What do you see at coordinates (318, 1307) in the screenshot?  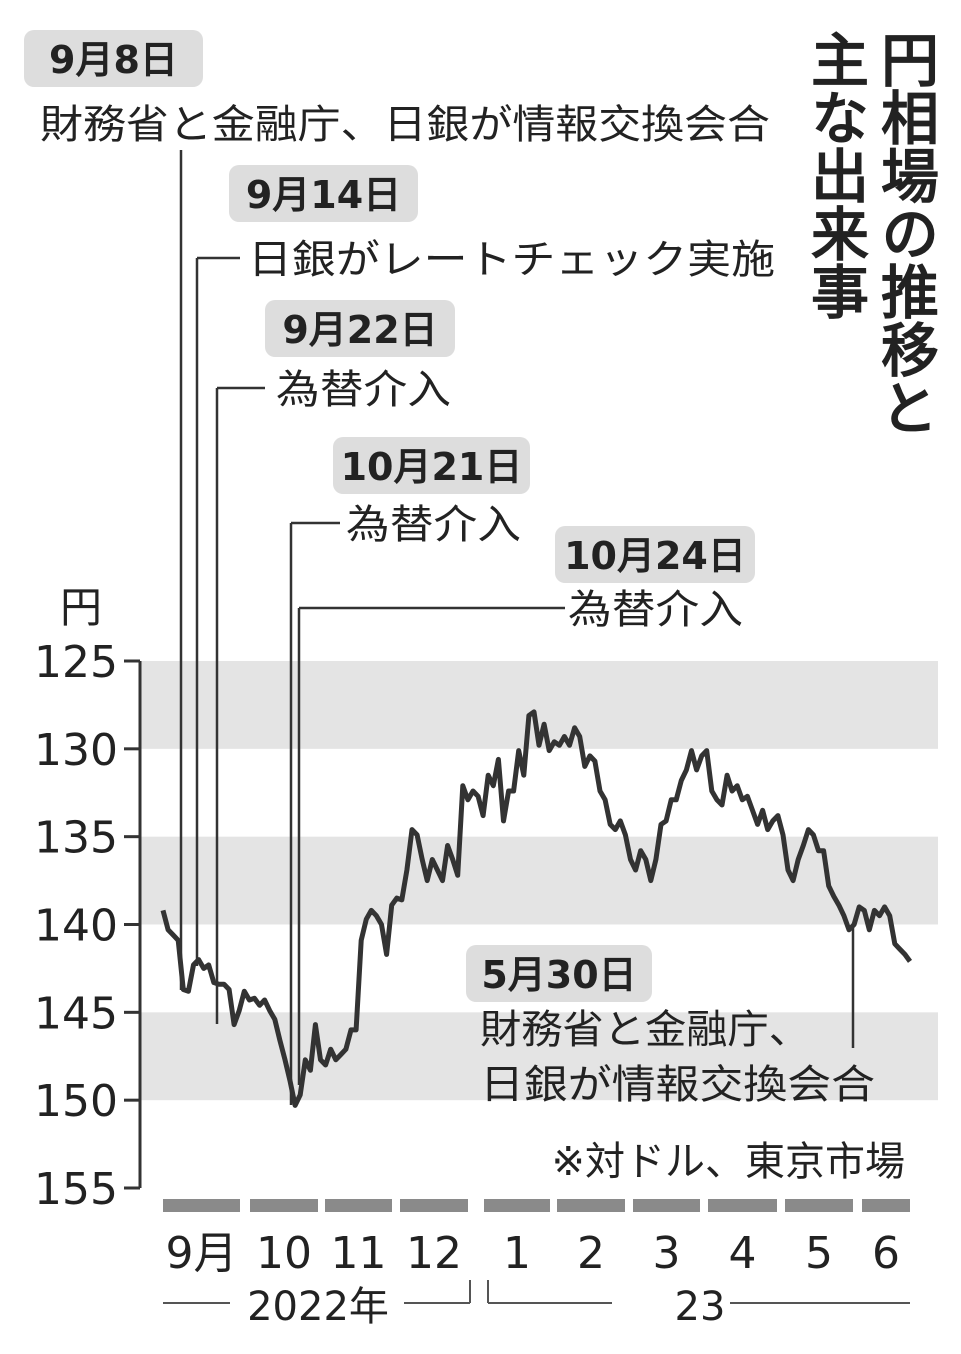 I see `x-group-label: 2022年` at bounding box center [318, 1307].